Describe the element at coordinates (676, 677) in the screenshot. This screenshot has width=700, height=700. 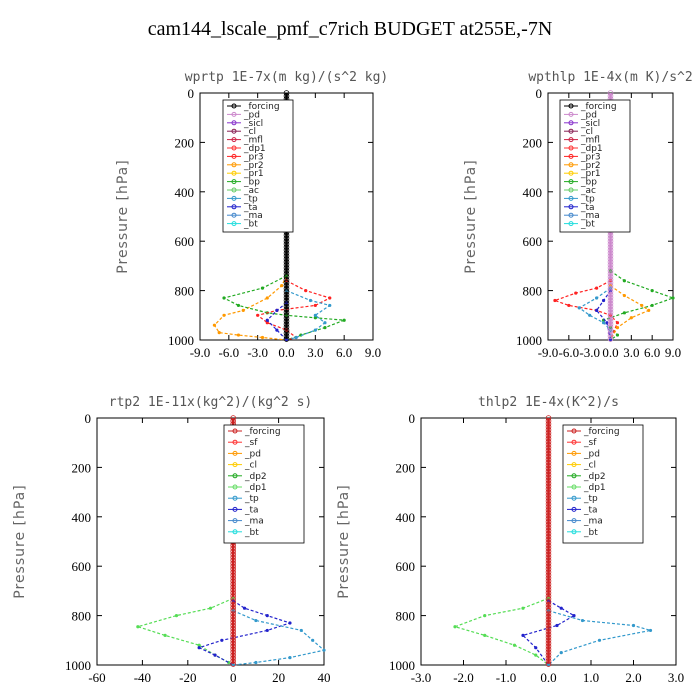
I see `x-tick-label: 3.0` at that location.